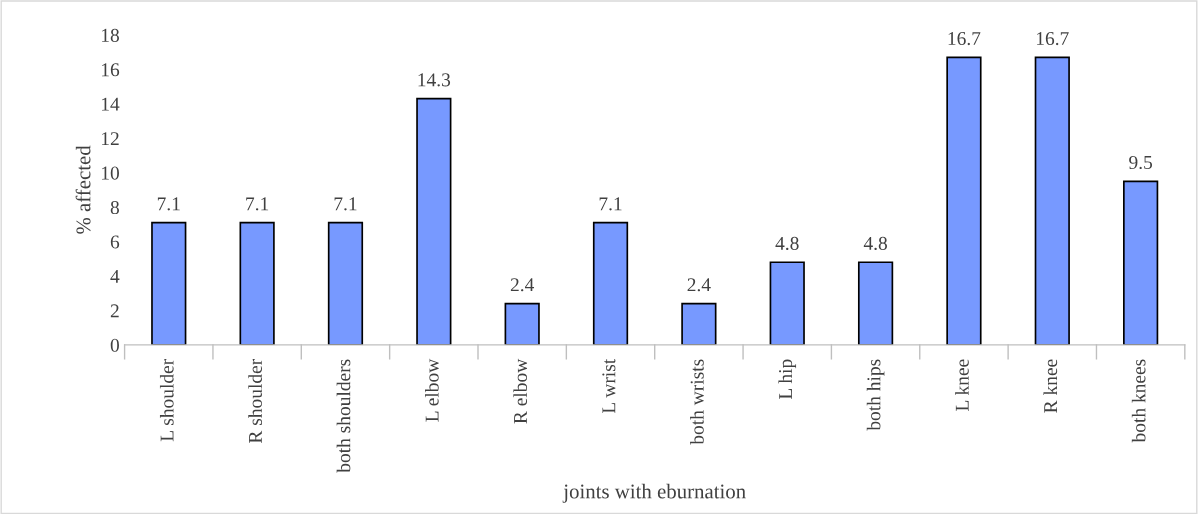 This screenshot has height=514, width=1198. What do you see at coordinates (115, 242) in the screenshot?
I see `y-tick-label: 6` at bounding box center [115, 242].